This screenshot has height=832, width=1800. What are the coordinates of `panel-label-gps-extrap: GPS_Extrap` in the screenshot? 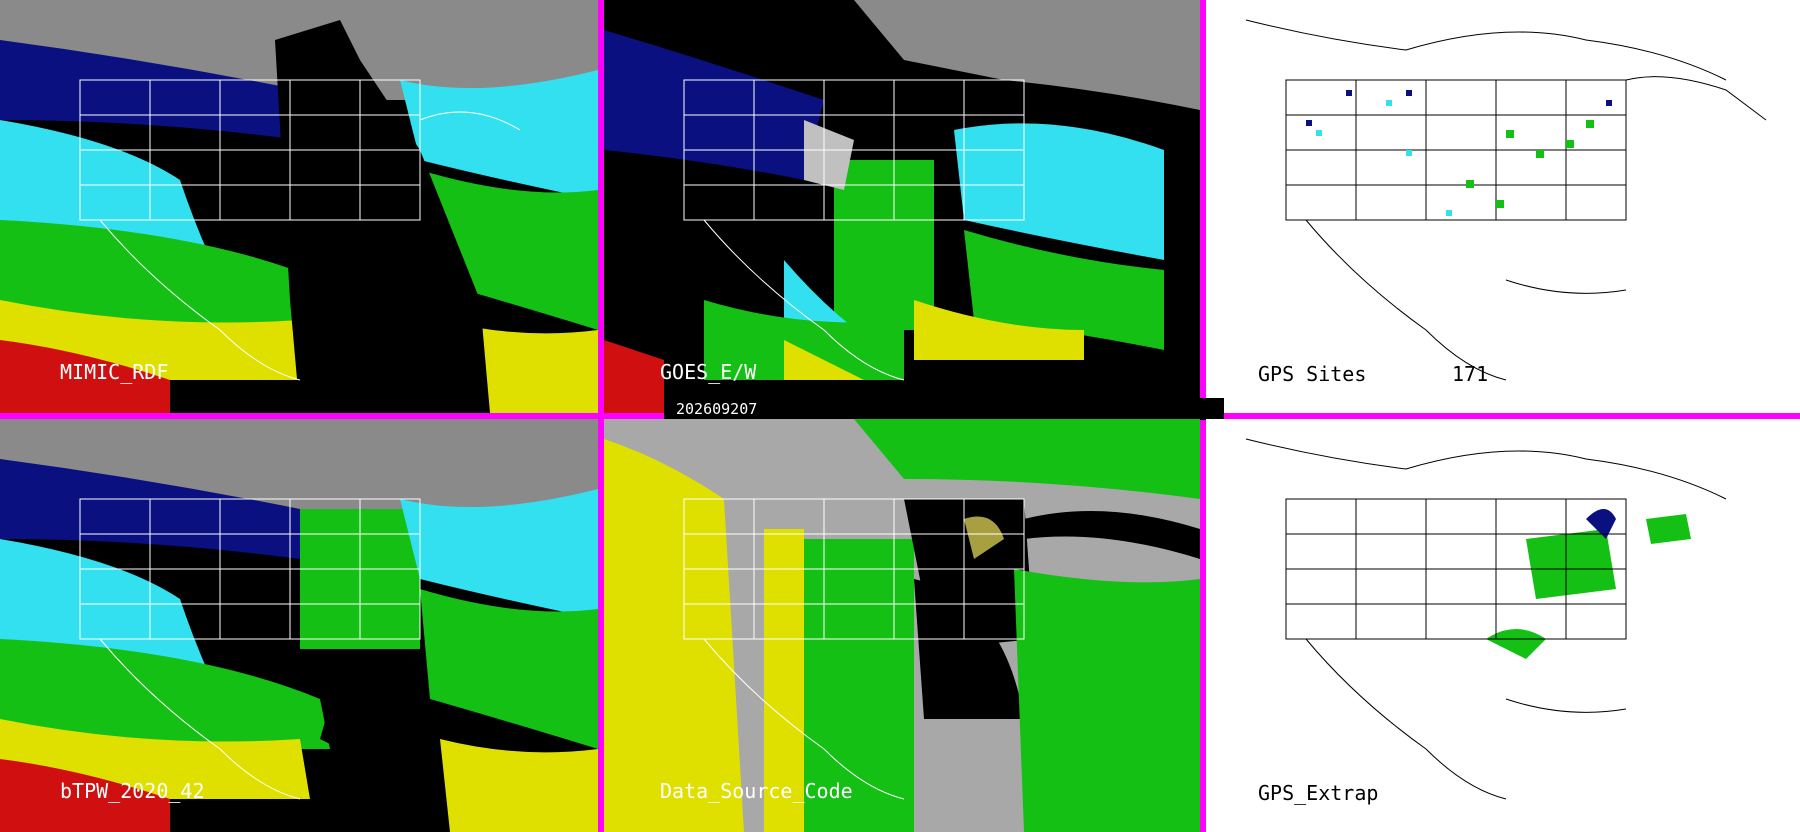 It's located at (1318, 793).